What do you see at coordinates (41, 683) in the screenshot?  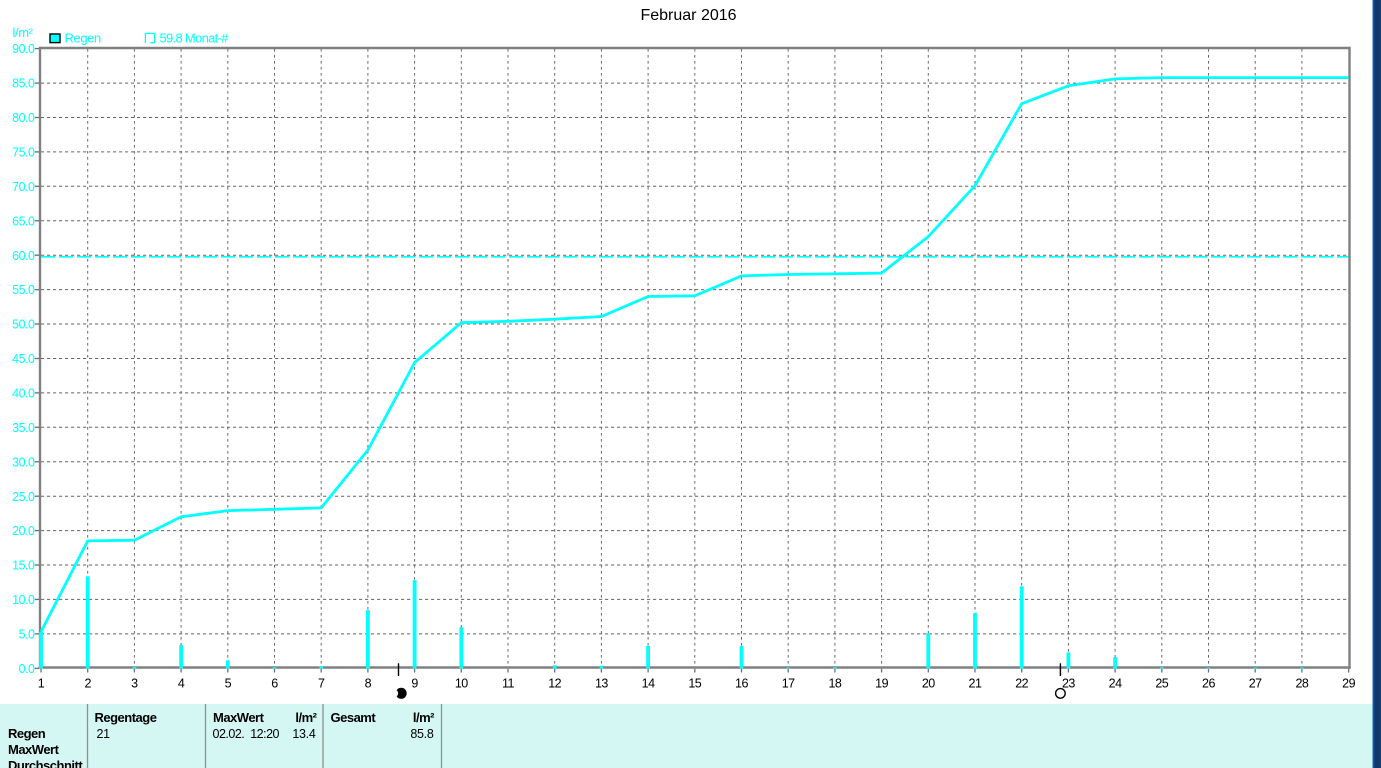 I see `svg-text: 1` at bounding box center [41, 683].